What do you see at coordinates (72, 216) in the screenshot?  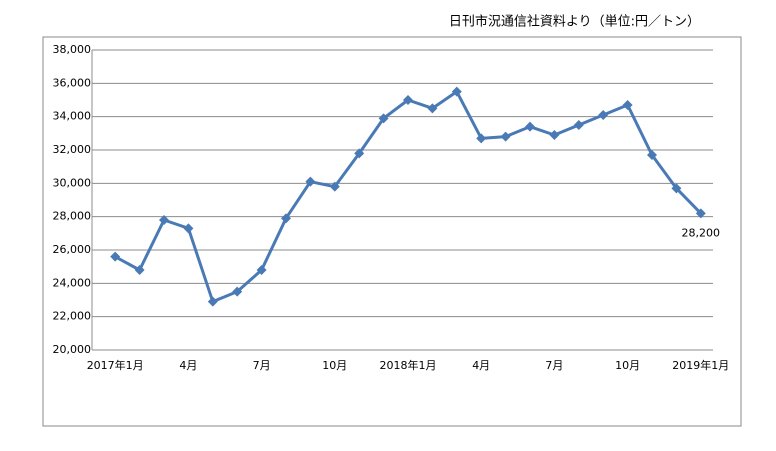 I see `y-tick-label: 28,000` at bounding box center [72, 216].